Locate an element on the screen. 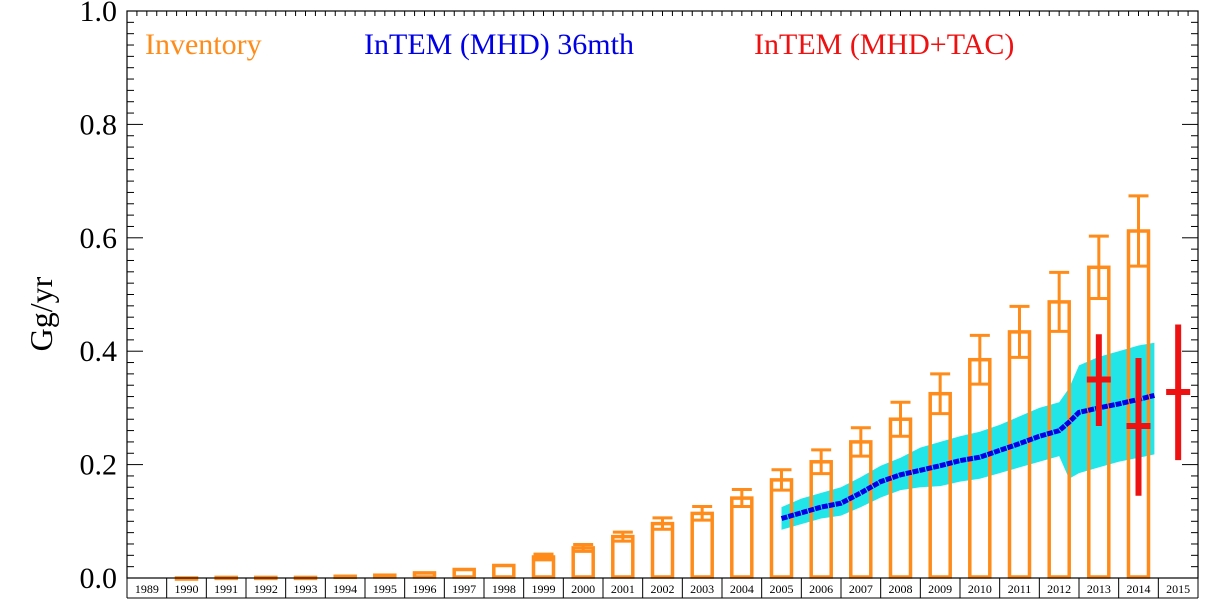 The width and height of the screenshot is (1215, 604). legend-intem-mhd-tac: InTEM (MHD+TAC) is located at coordinates (884, 44).